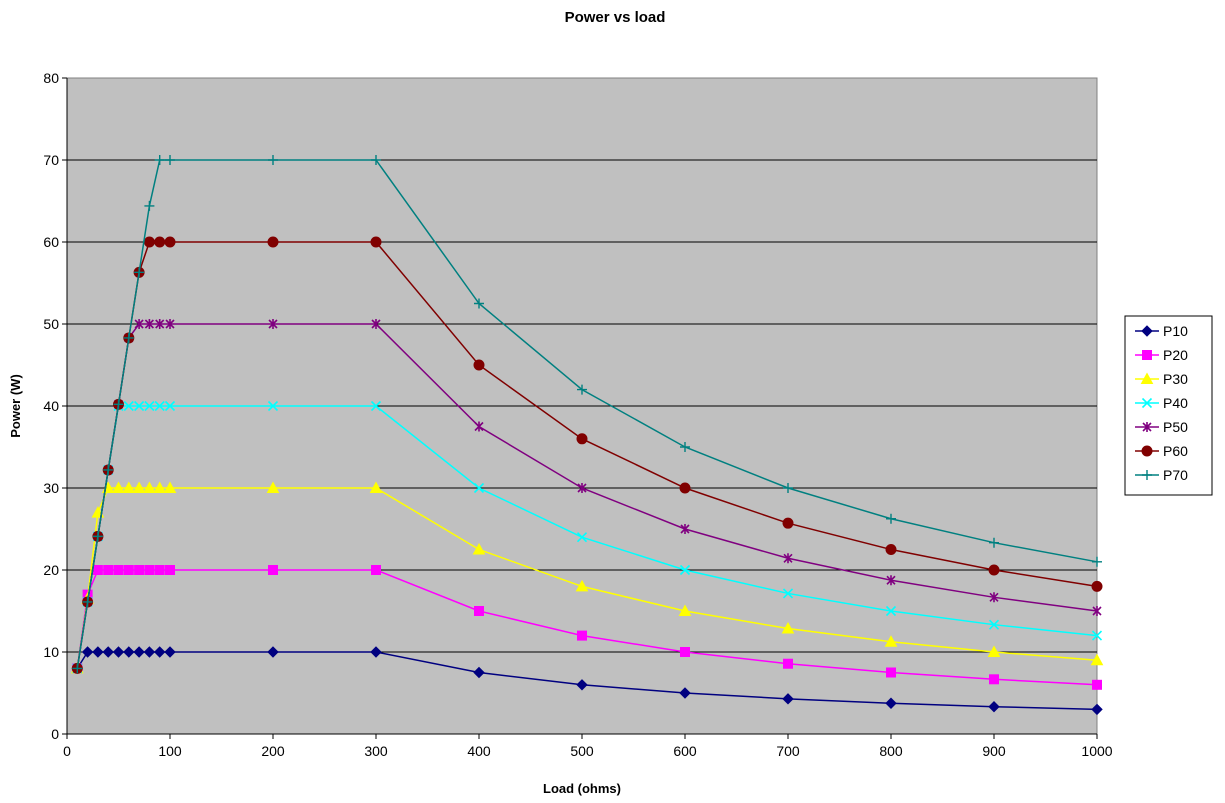 Image resolution: width=1225 pixels, height=803 pixels. Describe the element at coordinates (51, 78) in the screenshot. I see `y-tick-label: 80` at that location.